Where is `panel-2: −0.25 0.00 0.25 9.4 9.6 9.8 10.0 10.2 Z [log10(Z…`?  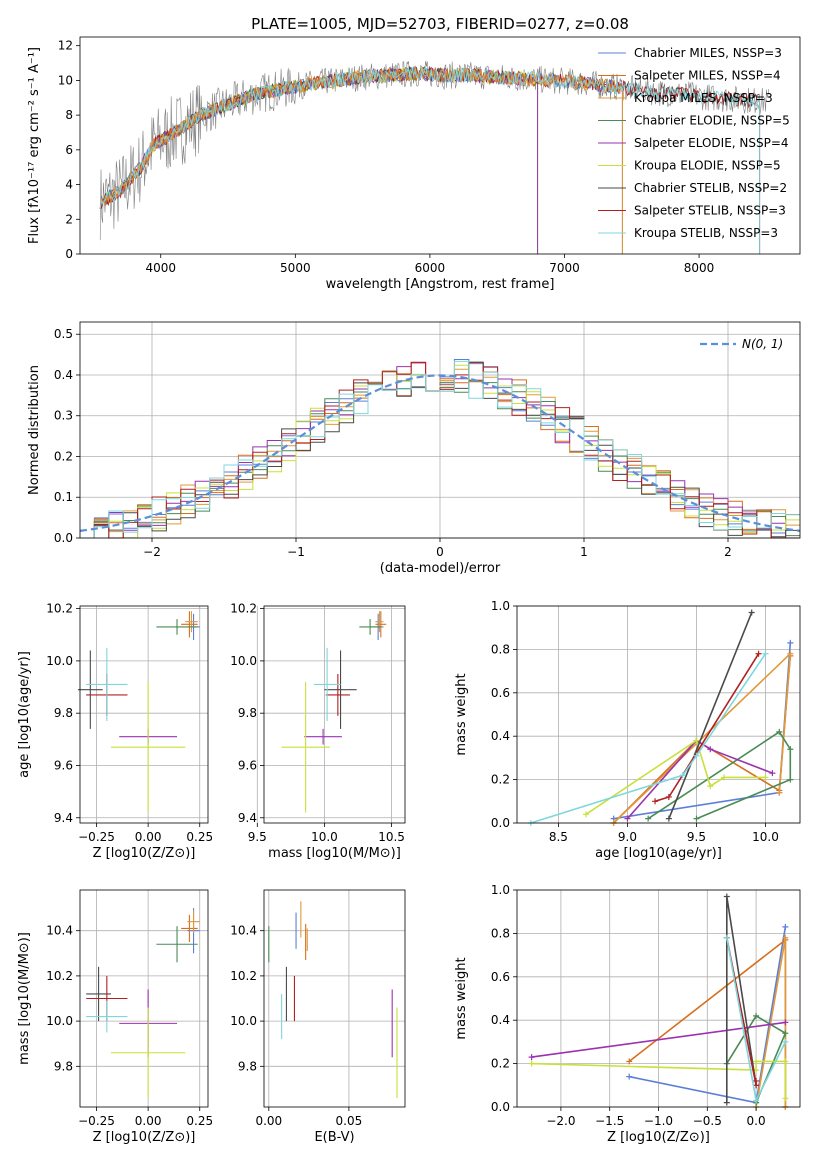 panel-2: −0.25 0.00 0.25 9.4 9.6 9.8 10.0 10.2 Z [log10(Z… is located at coordinates (115, 731).